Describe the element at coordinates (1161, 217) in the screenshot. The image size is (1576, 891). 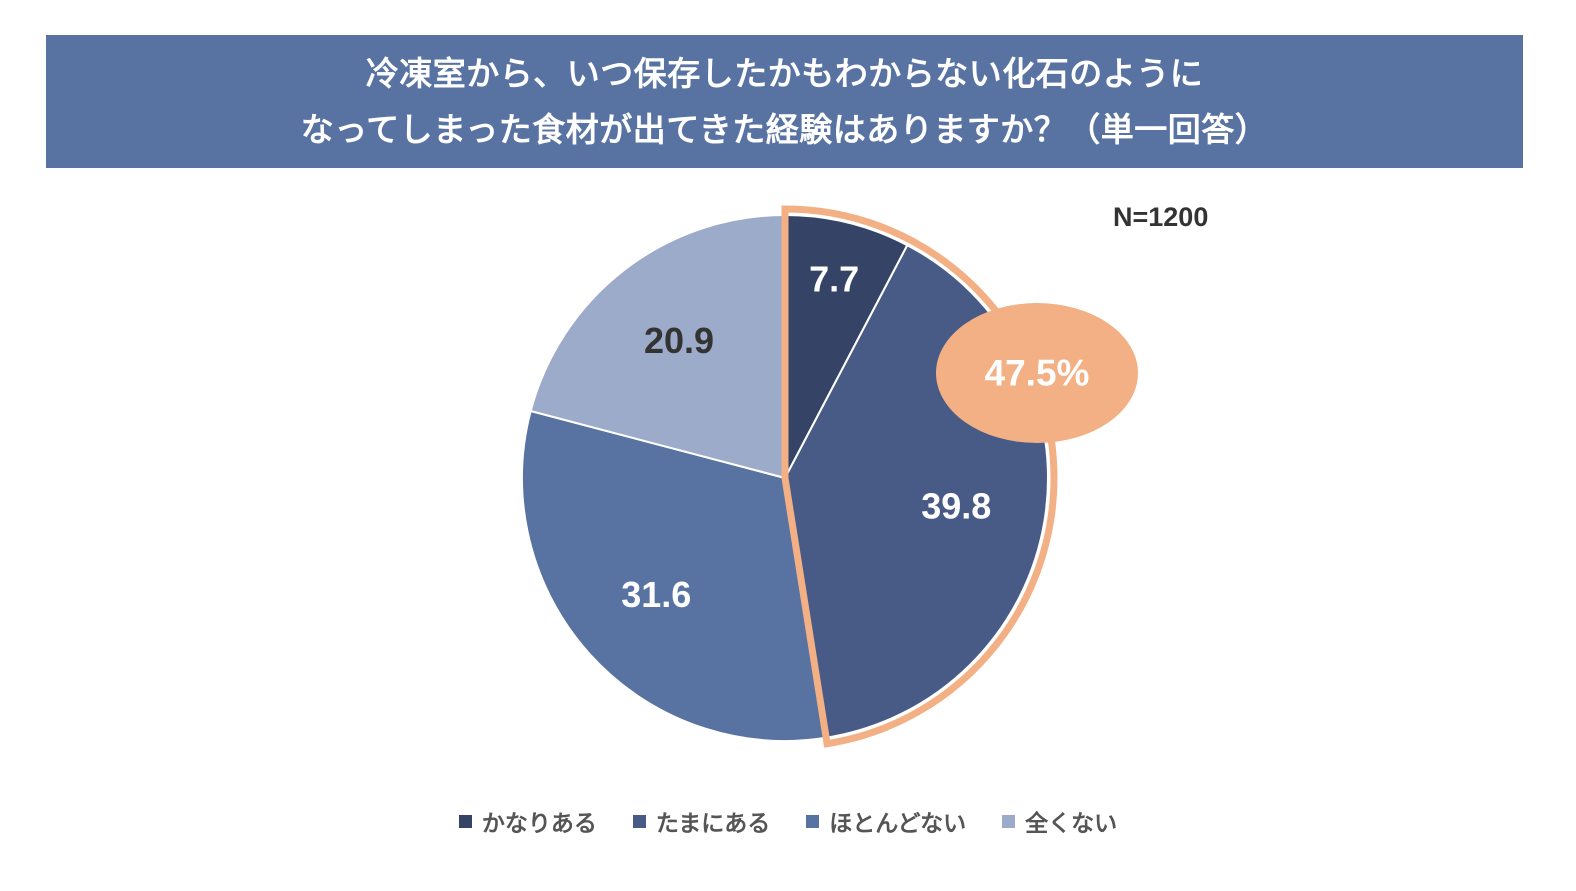
I see `sample-size-label: N=1200` at that location.